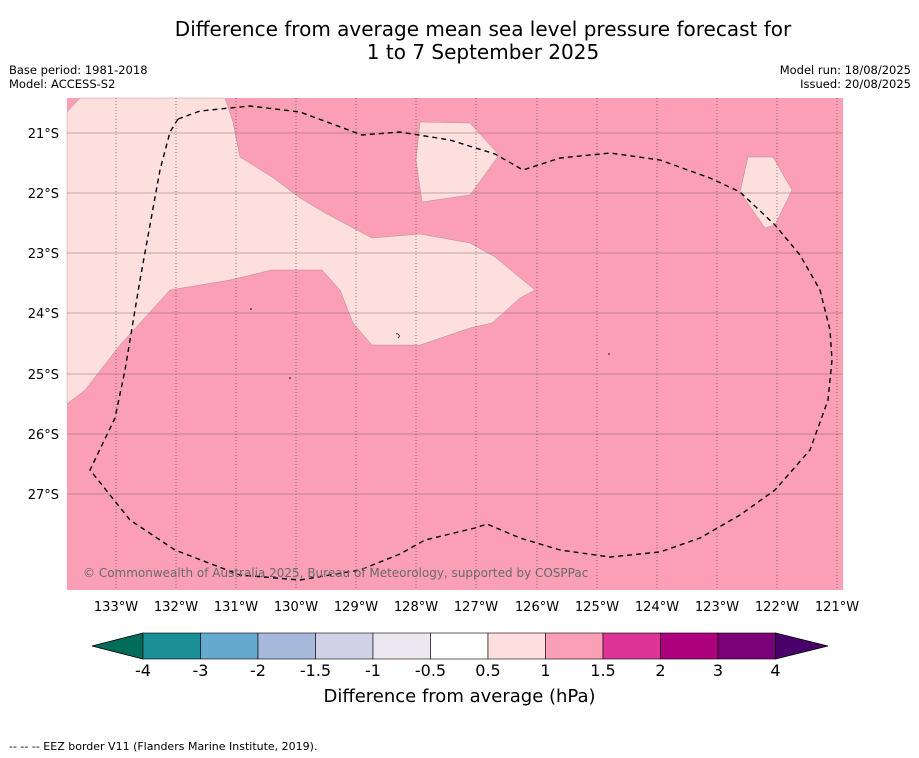 The image size is (919, 758). Describe the element at coordinates (416, 607) in the screenshot. I see `longitude-tick-label: 128°W` at that location.